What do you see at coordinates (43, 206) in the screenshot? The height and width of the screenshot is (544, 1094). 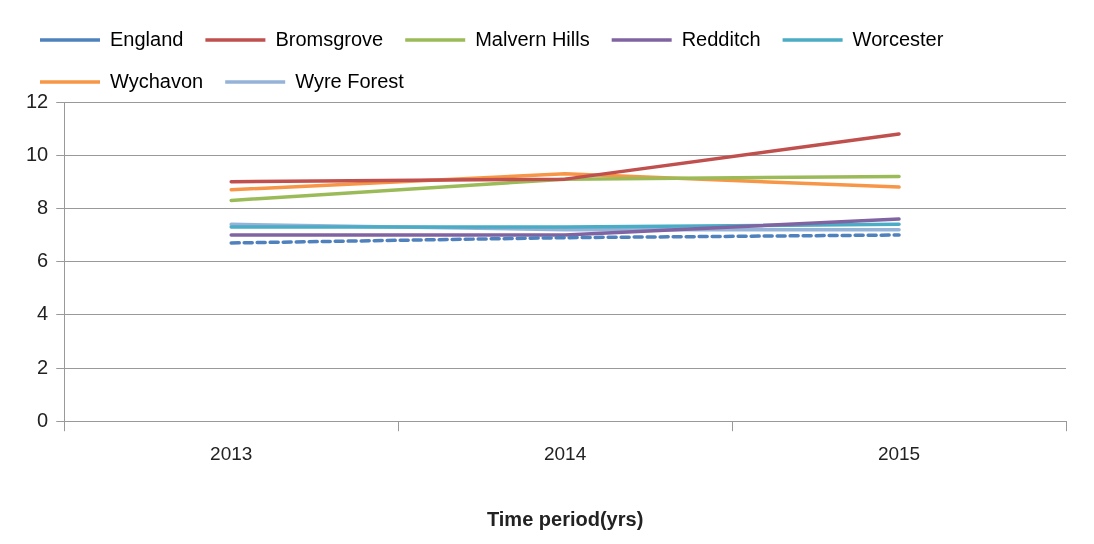 I see `y-tick-label: 8` at bounding box center [43, 206].